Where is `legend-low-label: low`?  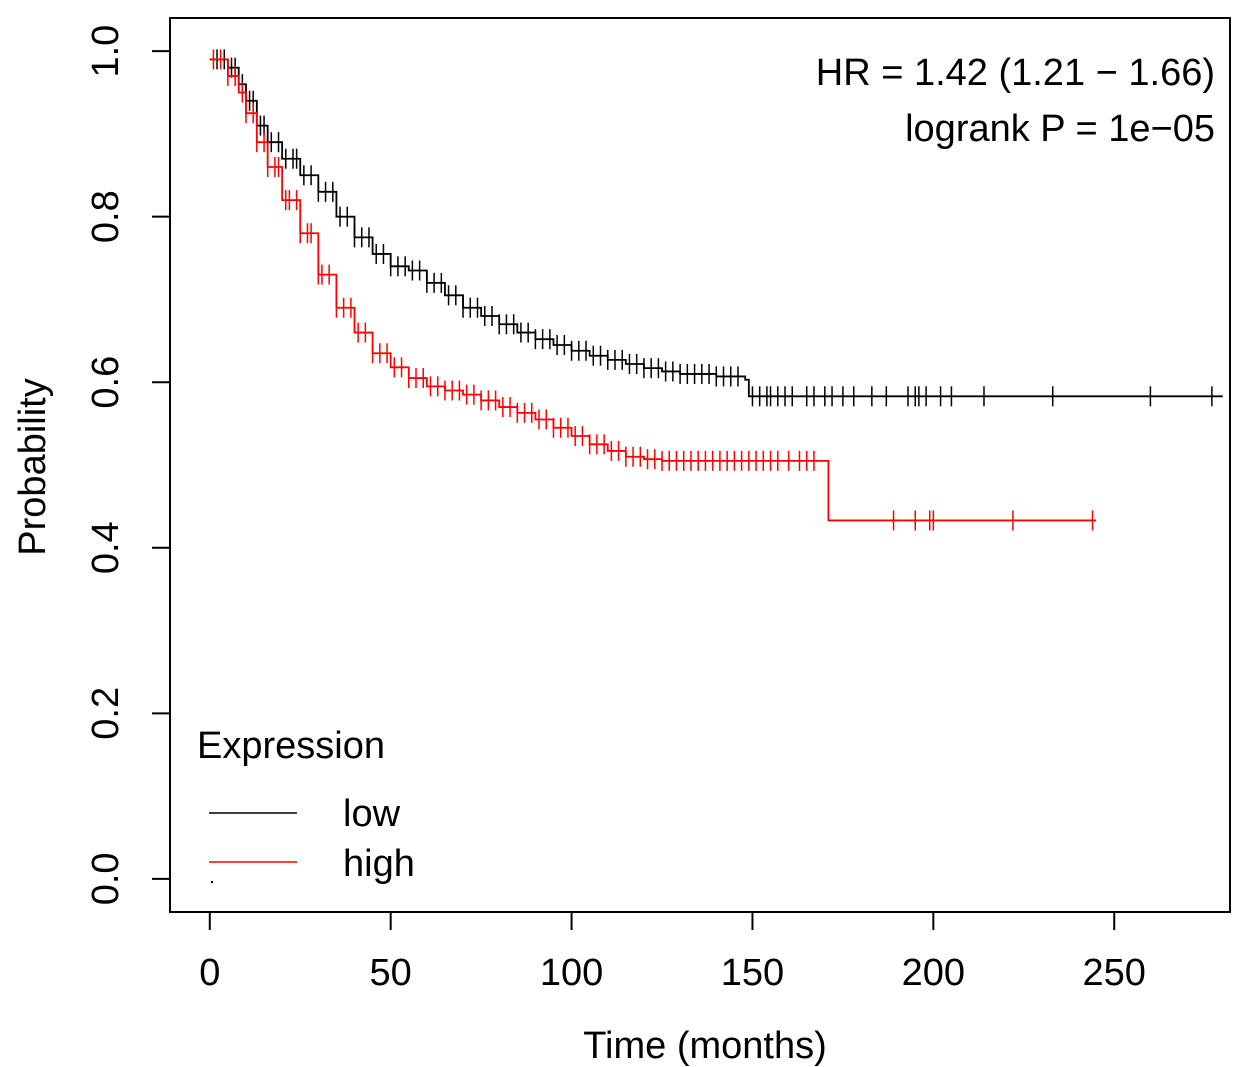
legend-low-label: low is located at coordinates (372, 814).